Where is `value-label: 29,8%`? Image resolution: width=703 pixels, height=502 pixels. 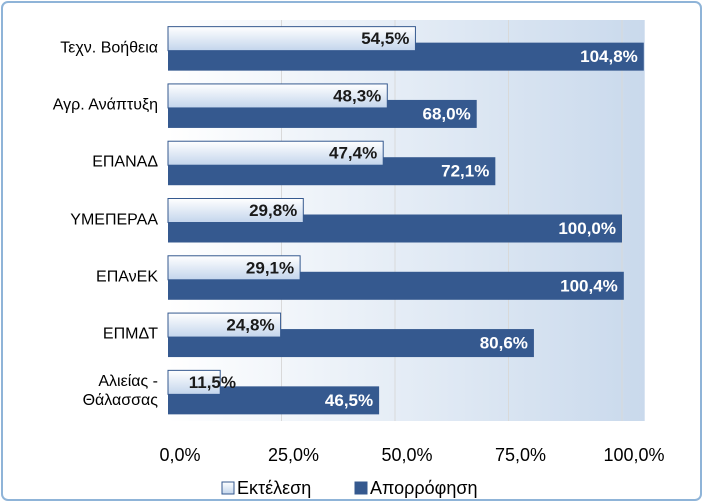
value-label: 29,8% is located at coordinates (273, 210).